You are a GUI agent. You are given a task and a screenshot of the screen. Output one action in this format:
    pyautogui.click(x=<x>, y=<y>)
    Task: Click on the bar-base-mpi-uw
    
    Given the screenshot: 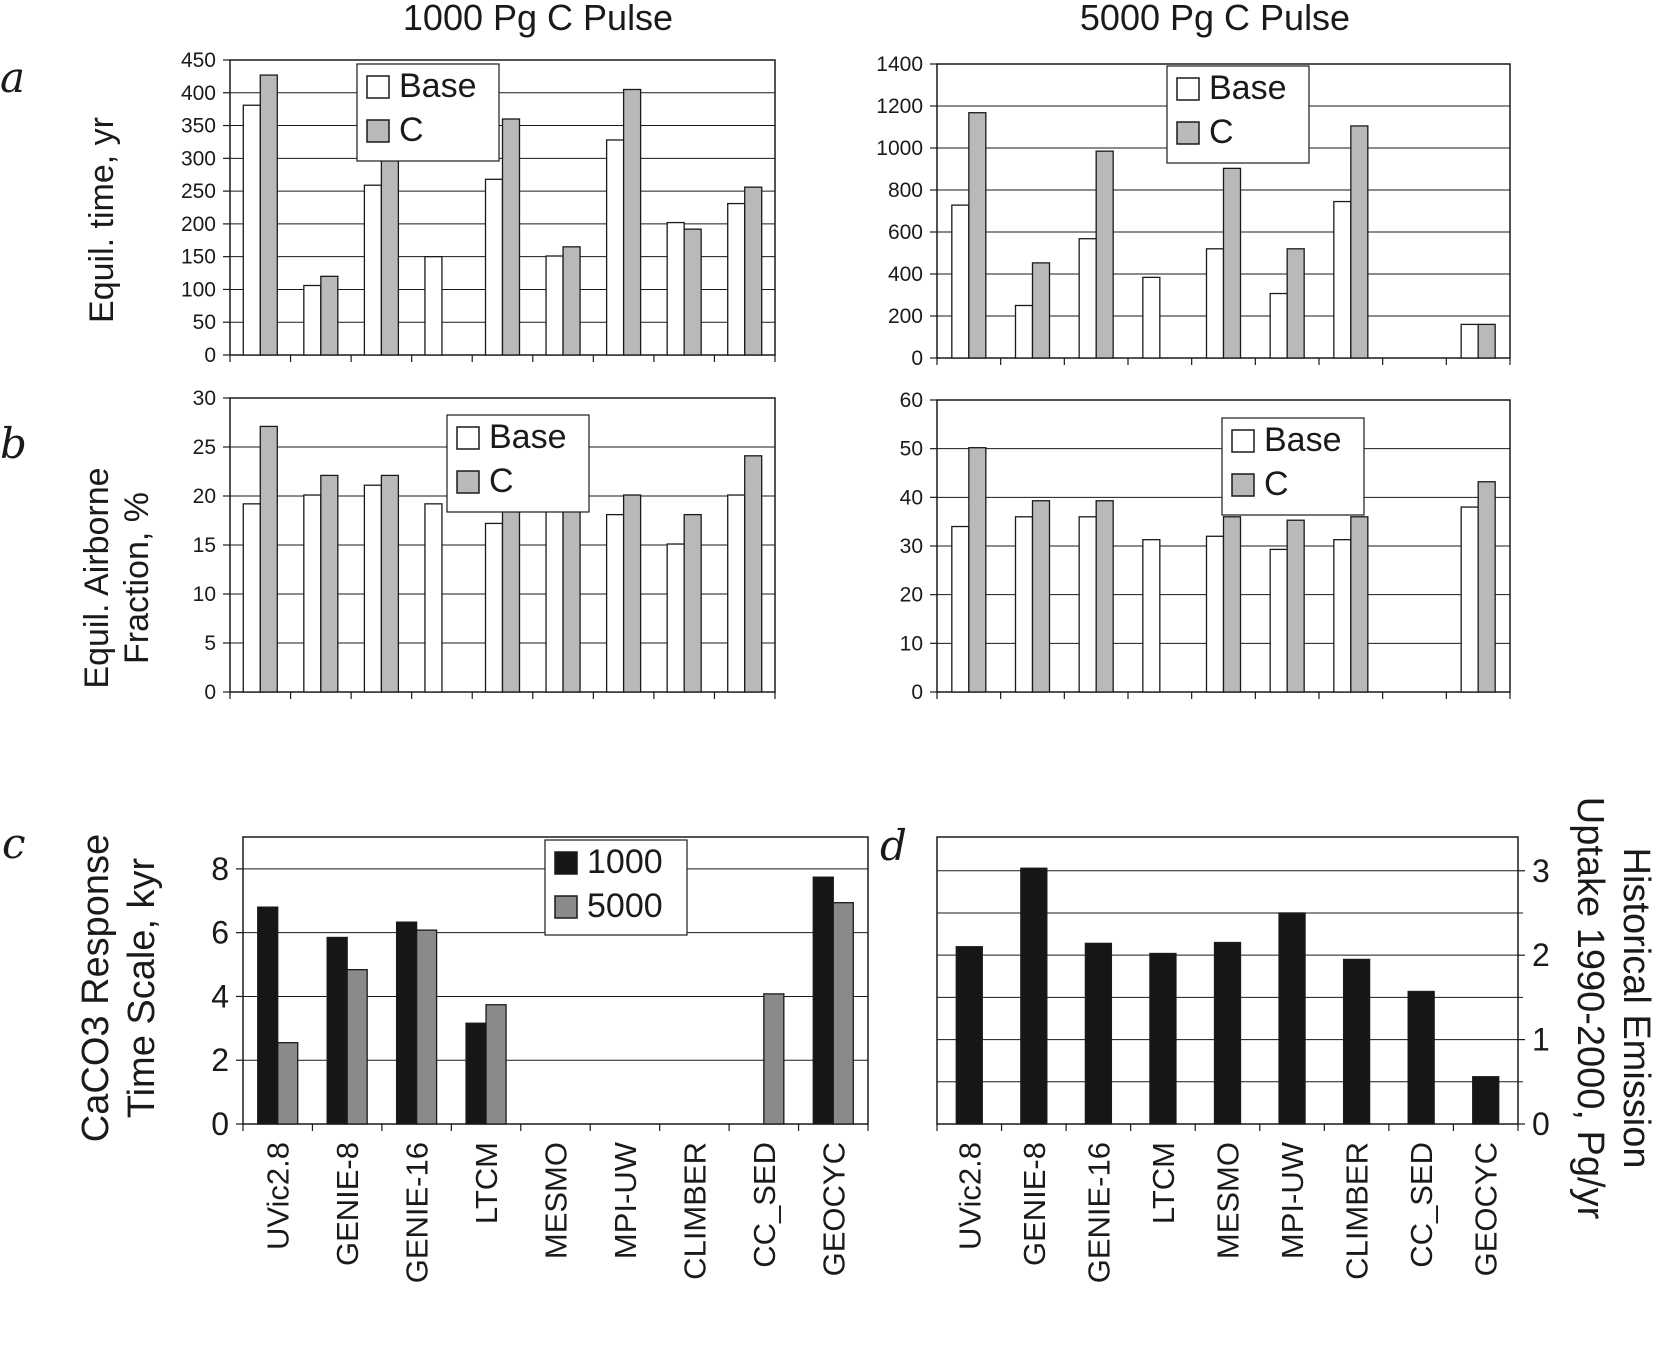 What is the action you would take?
    pyautogui.click(x=554, y=305)
    